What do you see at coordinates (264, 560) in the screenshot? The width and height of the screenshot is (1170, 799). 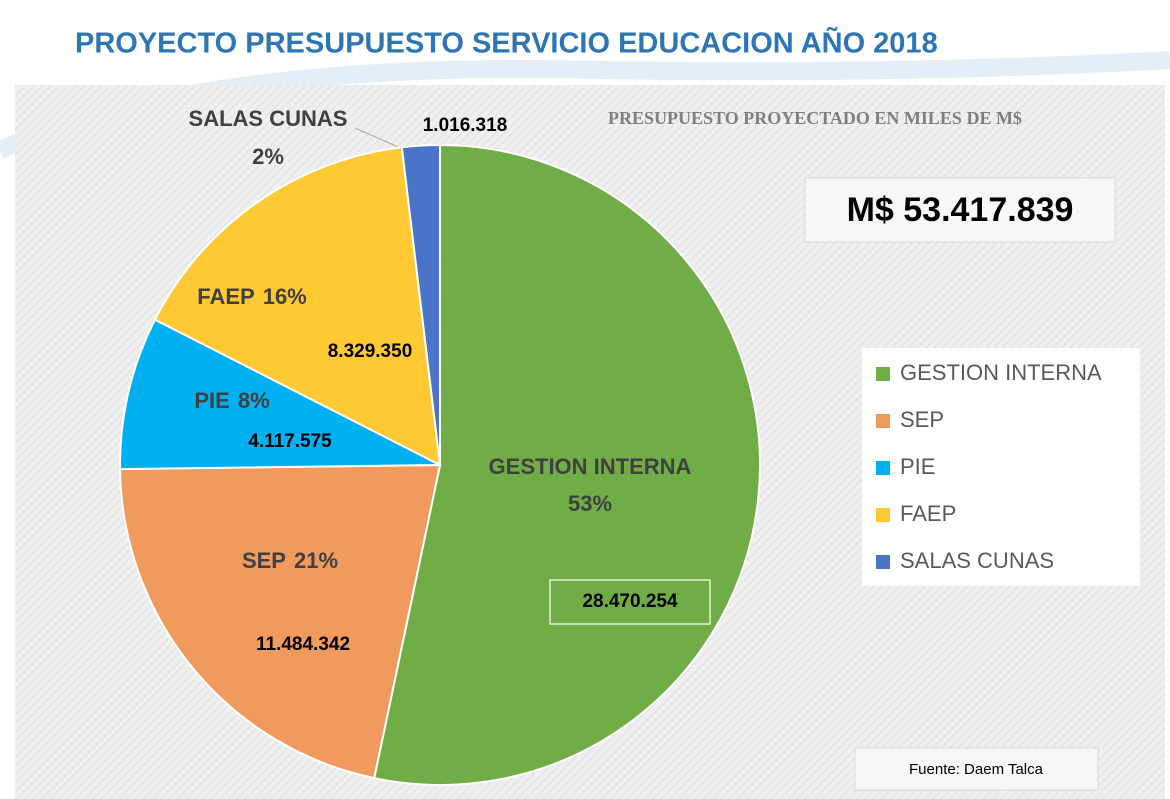 I see `slice-category: SEP` at bounding box center [264, 560].